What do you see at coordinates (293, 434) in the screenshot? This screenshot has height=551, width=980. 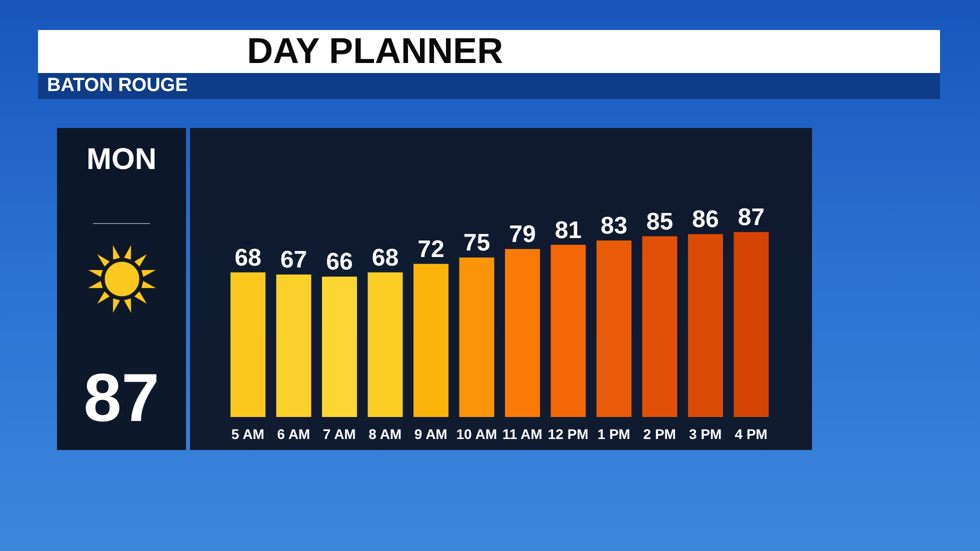 I see `x-tick-label: 6 AM` at bounding box center [293, 434].